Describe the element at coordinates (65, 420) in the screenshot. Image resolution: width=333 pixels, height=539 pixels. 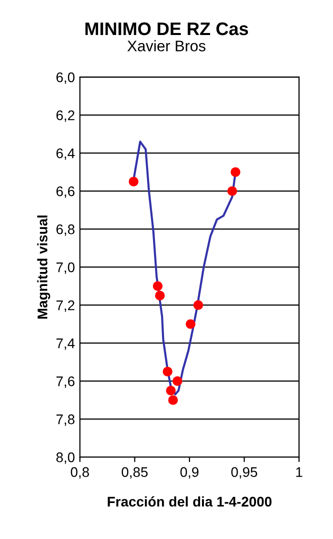
I see `y-tick-label: 7,8` at that location.